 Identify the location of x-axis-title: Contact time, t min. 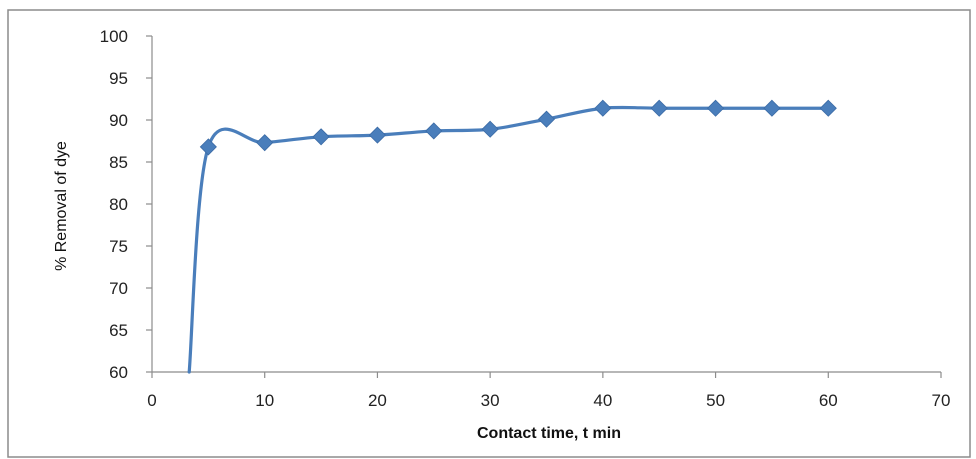
(549, 433).